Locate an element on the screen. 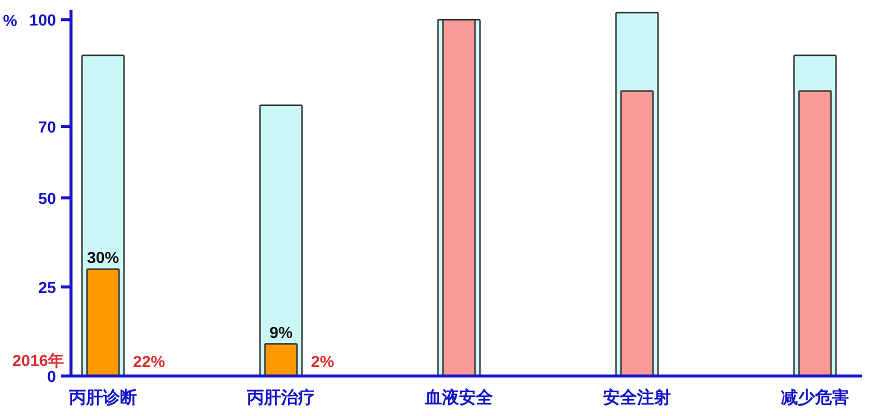 Image resolution: width=873 pixels, height=416 pixels. x-tick-label: 丙肝诊断 is located at coordinates (102, 397).